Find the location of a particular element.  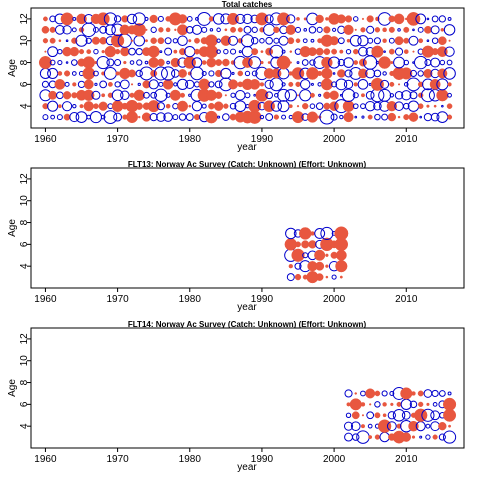

y-axis: 4 6 8 10 12 is located at coordinates (25, 381).